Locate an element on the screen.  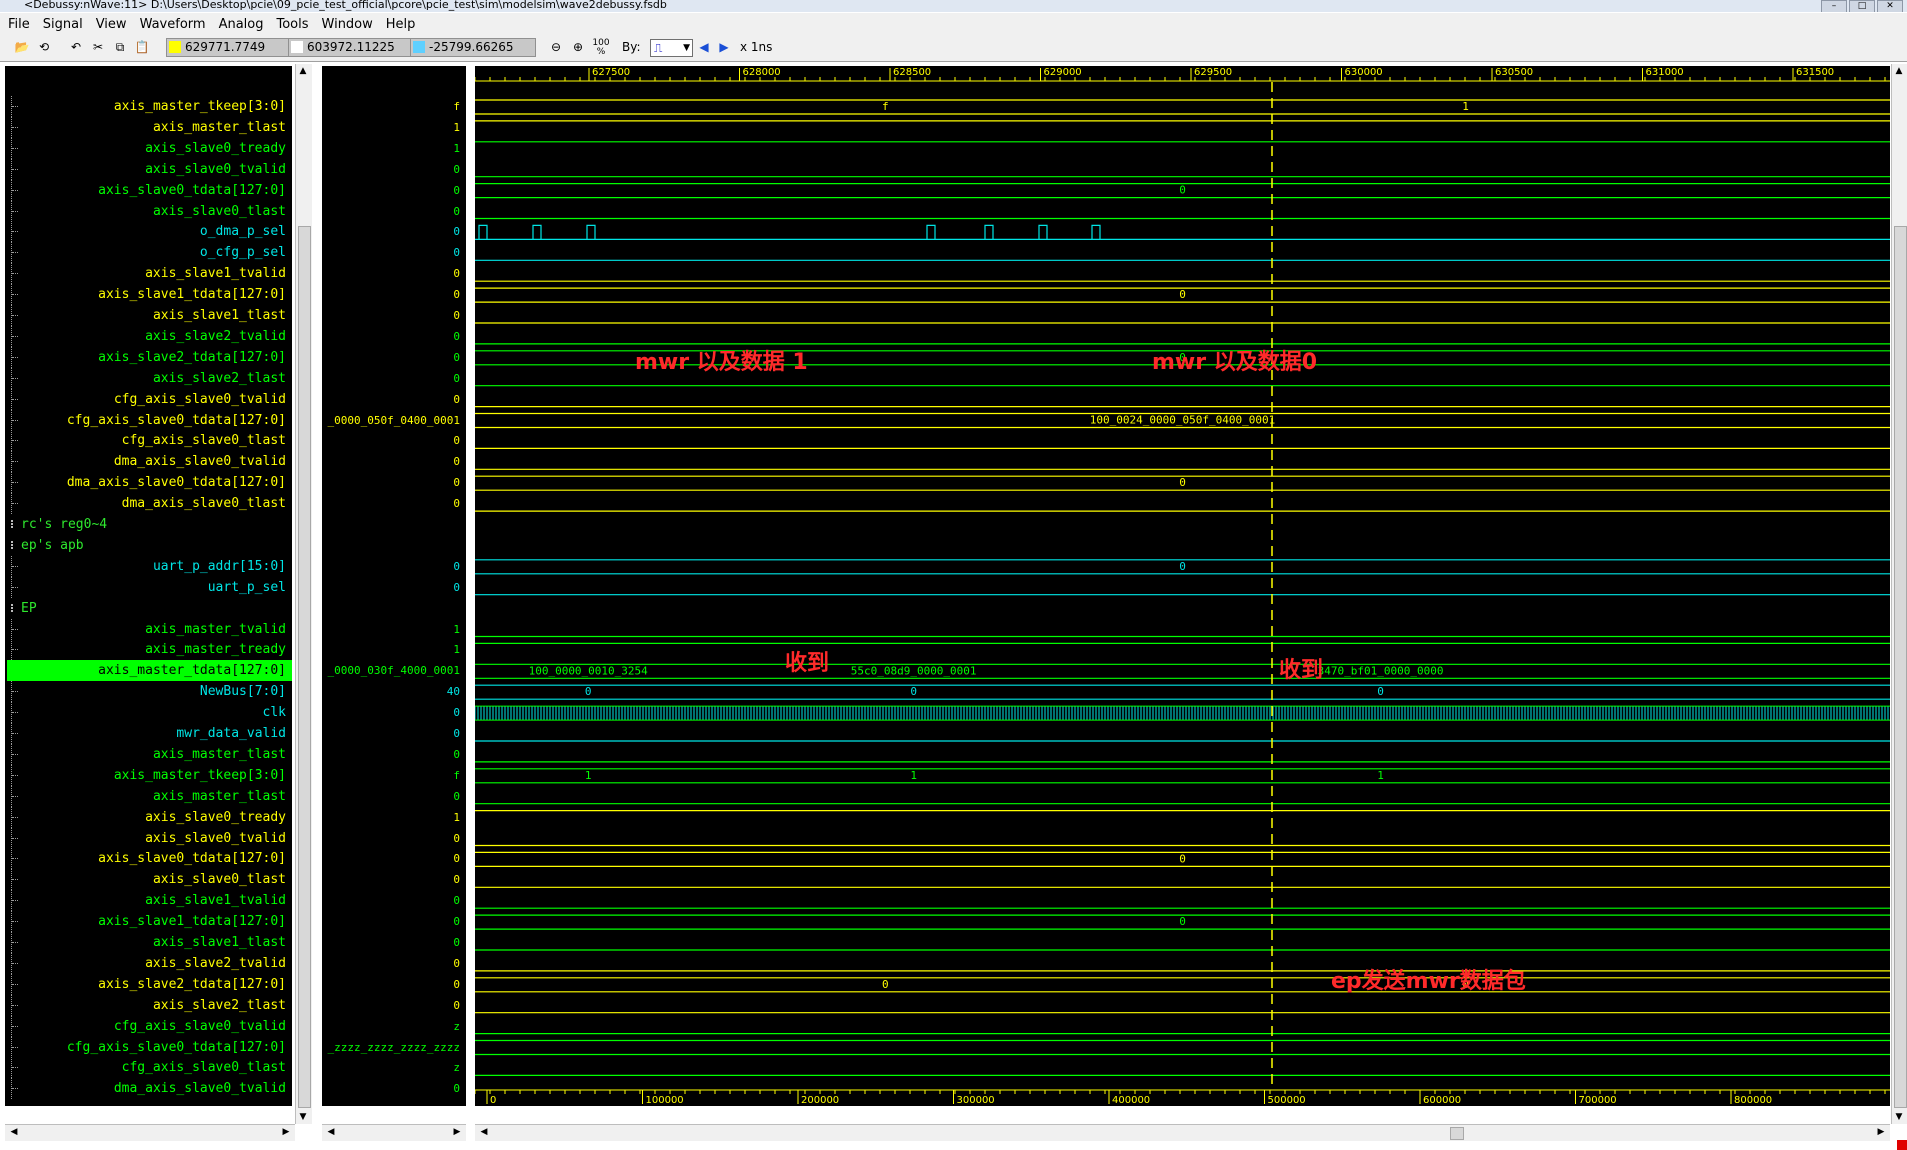
name-panel-hscrollbar: ◀ ▶ is located at coordinates (150, 1132).